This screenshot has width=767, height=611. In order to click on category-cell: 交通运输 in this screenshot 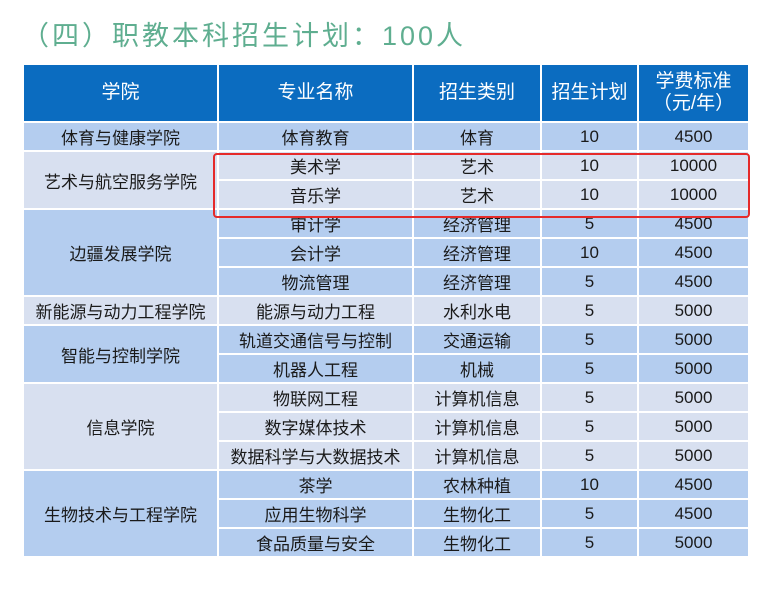, I will do `click(477, 339)`.